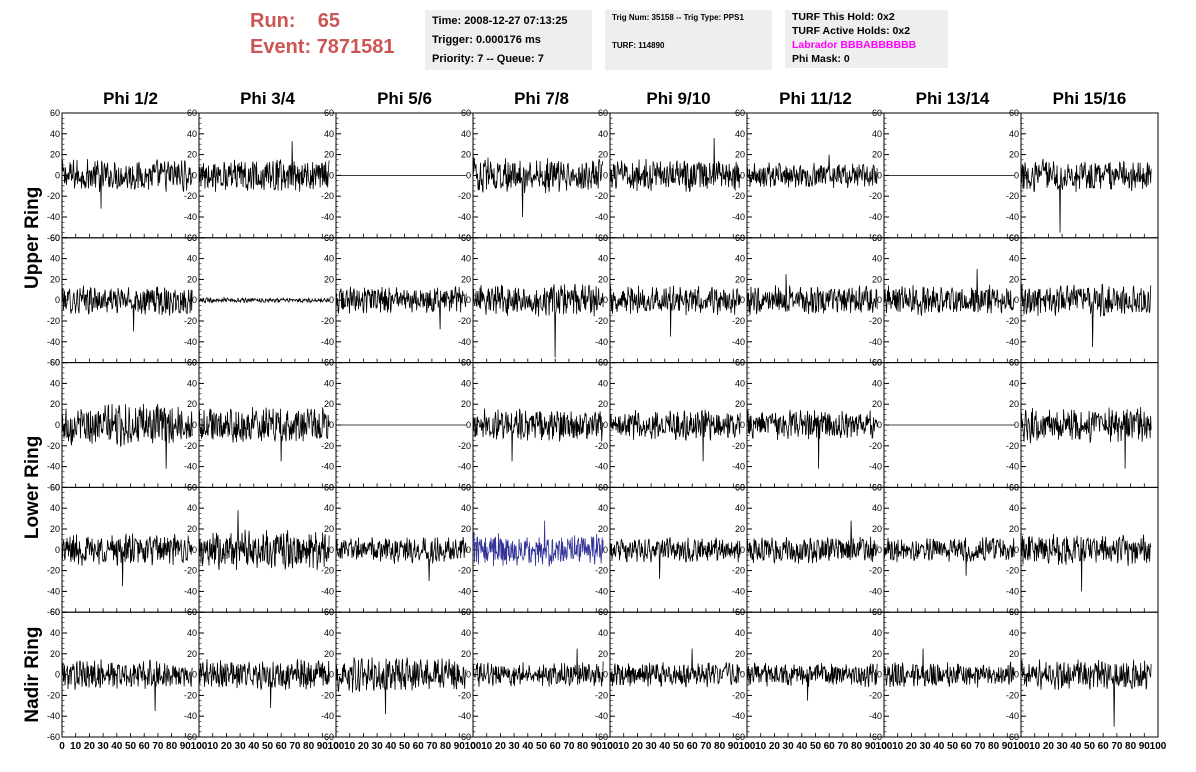 The image size is (1196, 772). What do you see at coordinates (821, 59) in the screenshot?
I see `phi-mask-text: Phi Mask: 0` at bounding box center [821, 59].